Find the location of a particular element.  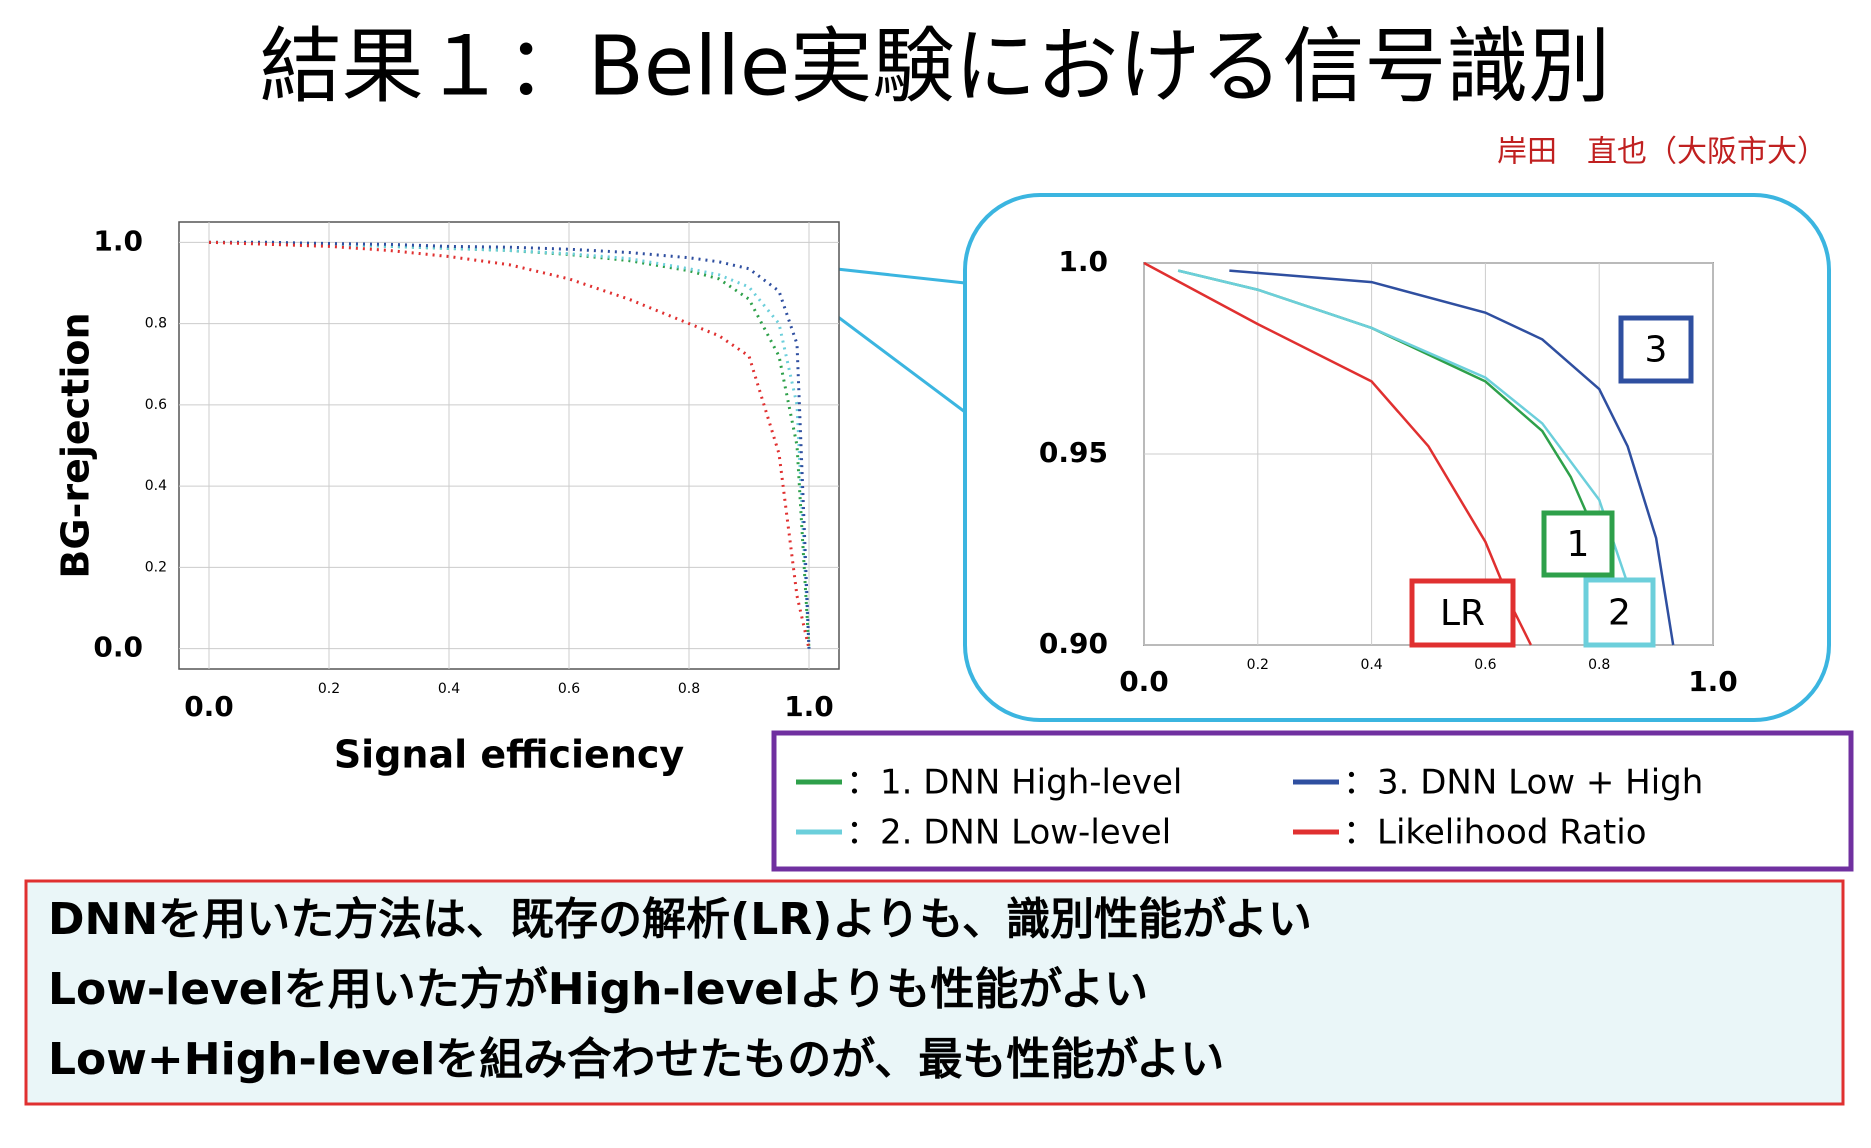

legend-label: ：1. DNN High-level is located at coordinates (1014, 783).